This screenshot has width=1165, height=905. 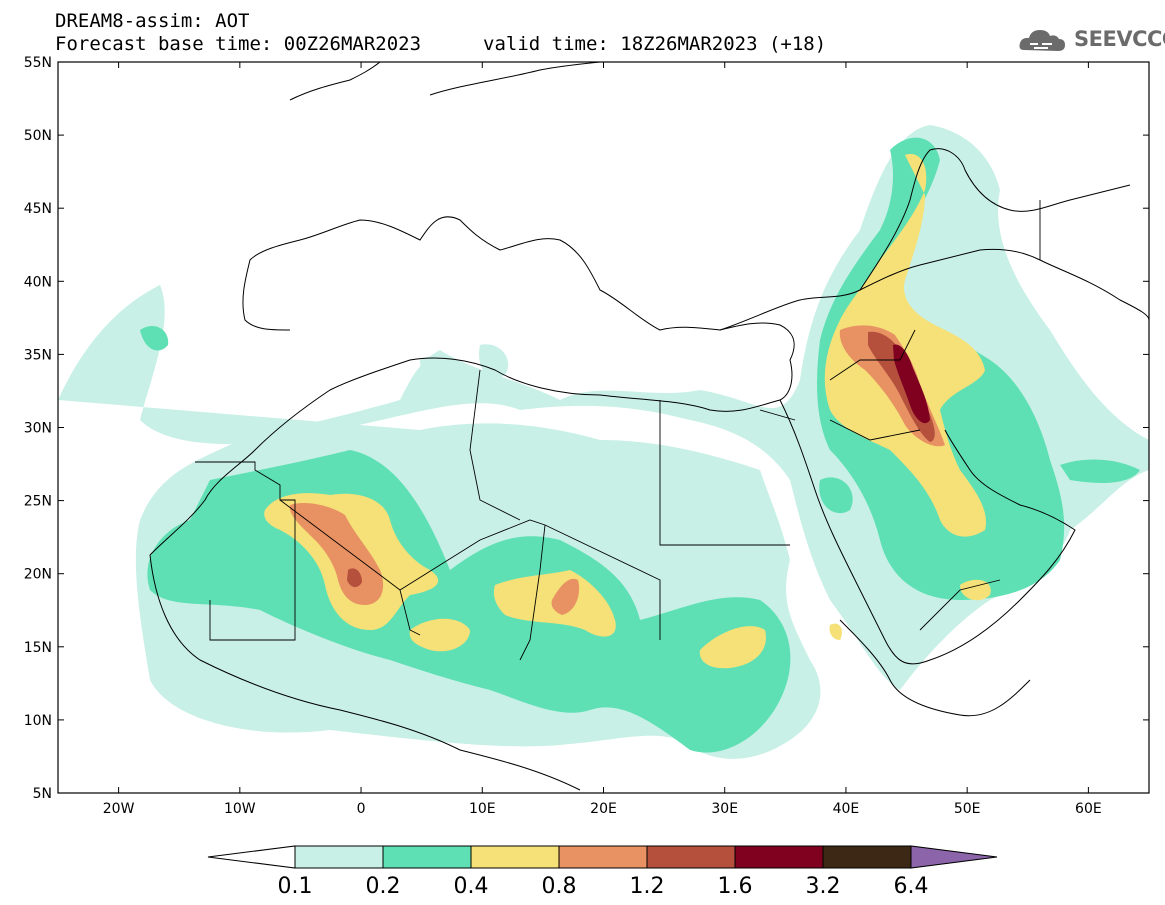 What do you see at coordinates (295, 886) in the screenshot?
I see `colorbar-label: 0.1` at bounding box center [295, 886].